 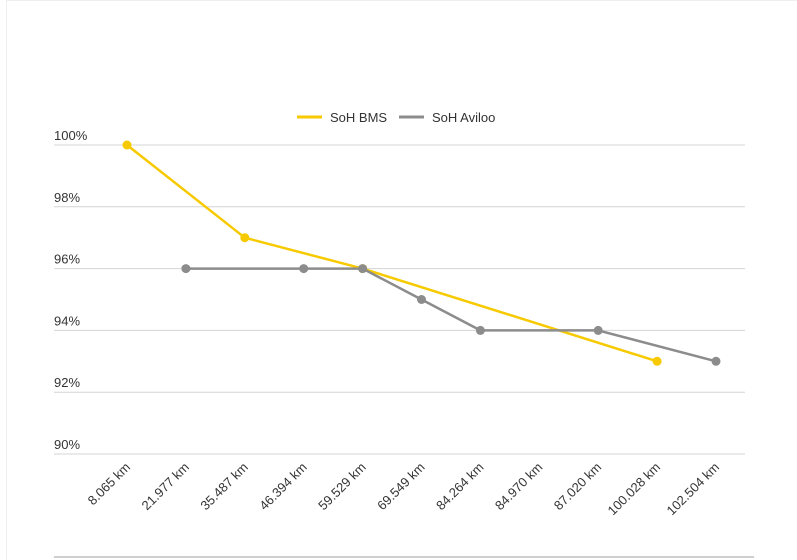 I want to click on y-axis-ticks: 100% 98% 96% 94% 92% 90%, so click(x=71, y=290).